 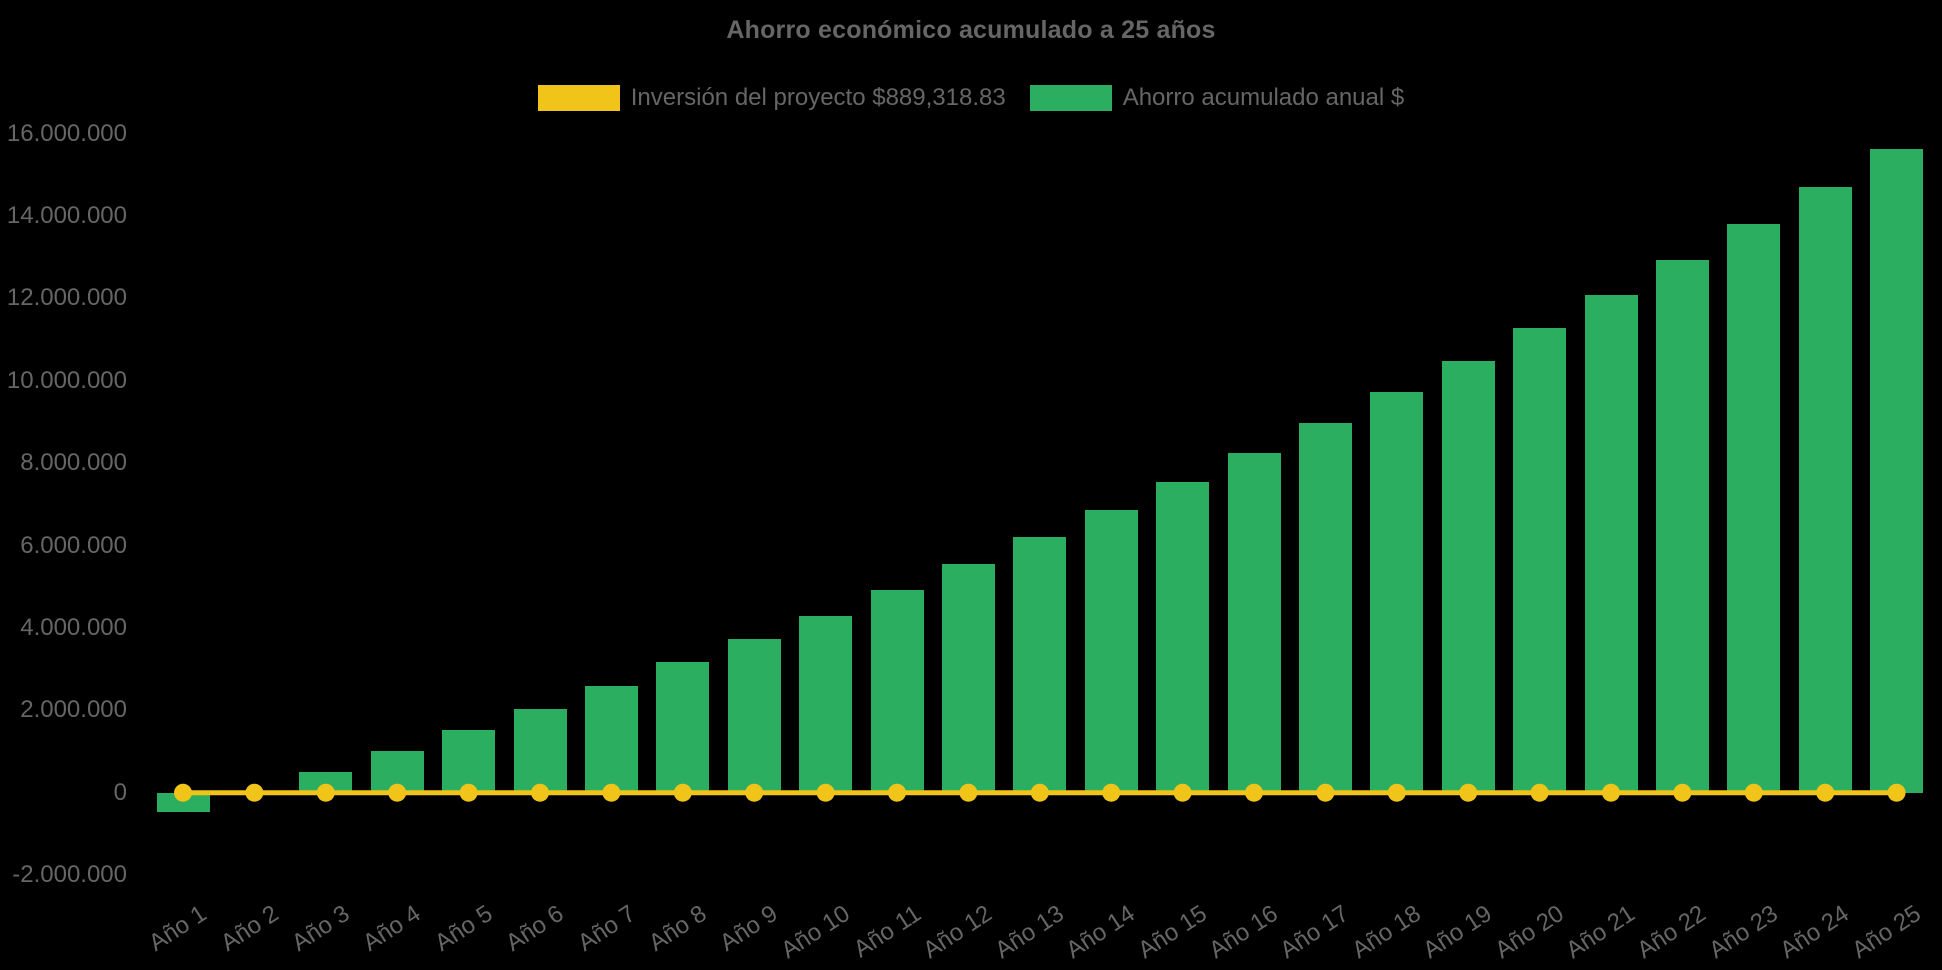 What do you see at coordinates (183, 802) in the screenshot?
I see `bar-año-1` at bounding box center [183, 802].